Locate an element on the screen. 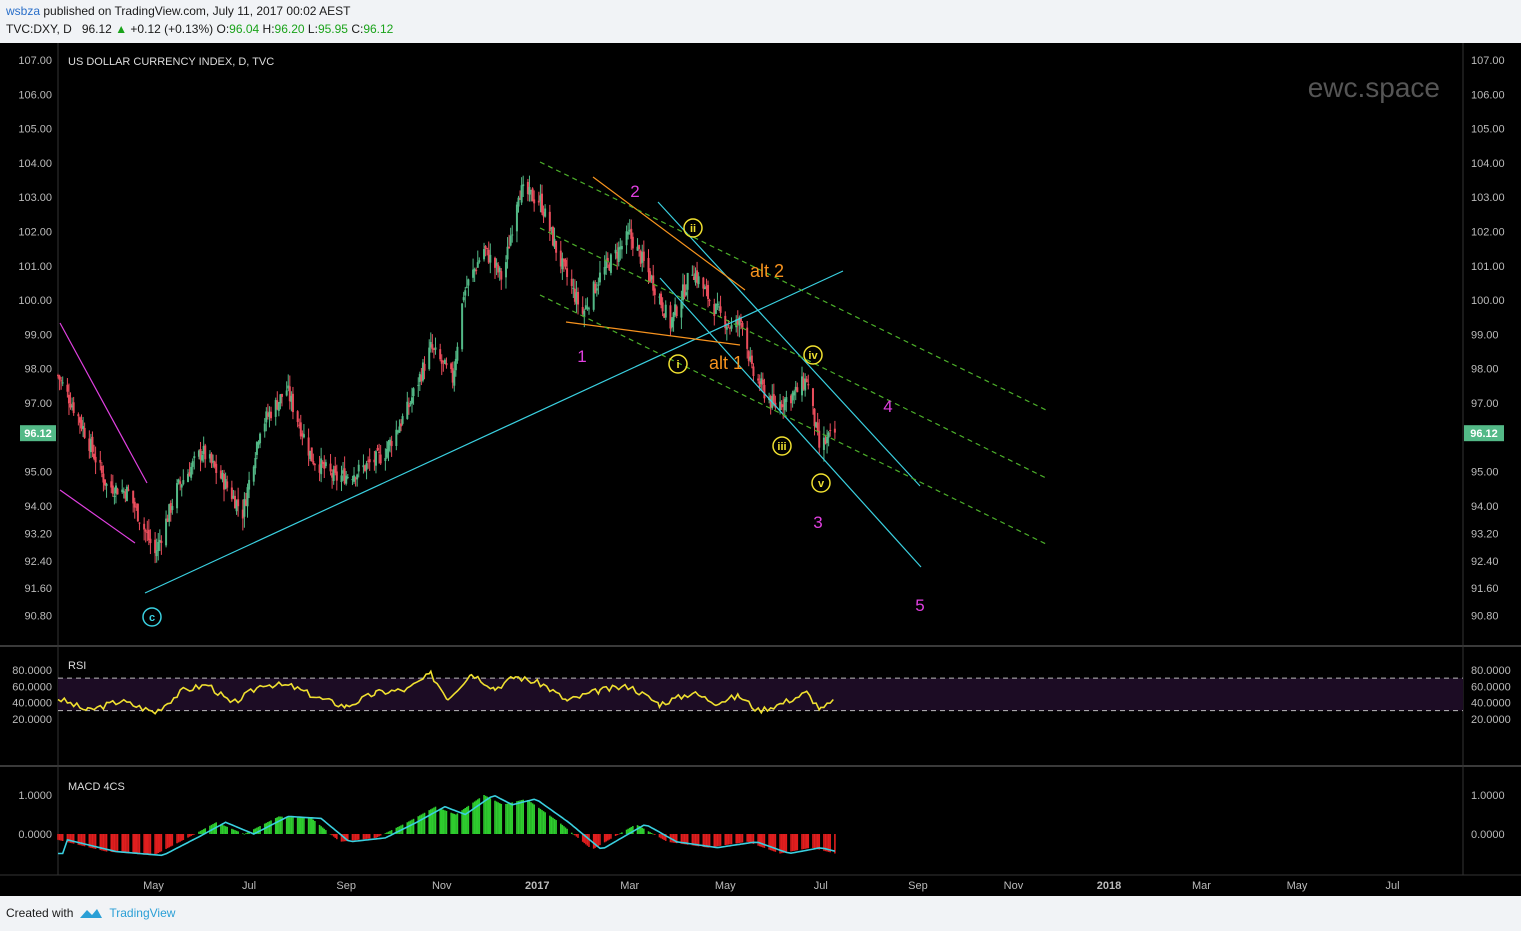 The width and height of the screenshot is (1521, 931). symbol-label: TVC:DXY, D is located at coordinates (39, 29).